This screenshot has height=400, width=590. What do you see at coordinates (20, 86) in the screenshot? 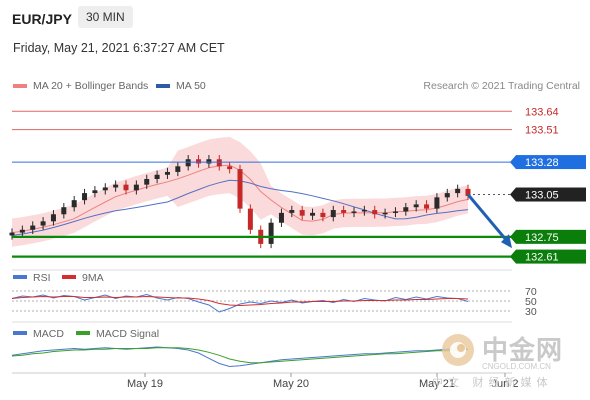
I see `ma20-swatch` at bounding box center [20, 86].